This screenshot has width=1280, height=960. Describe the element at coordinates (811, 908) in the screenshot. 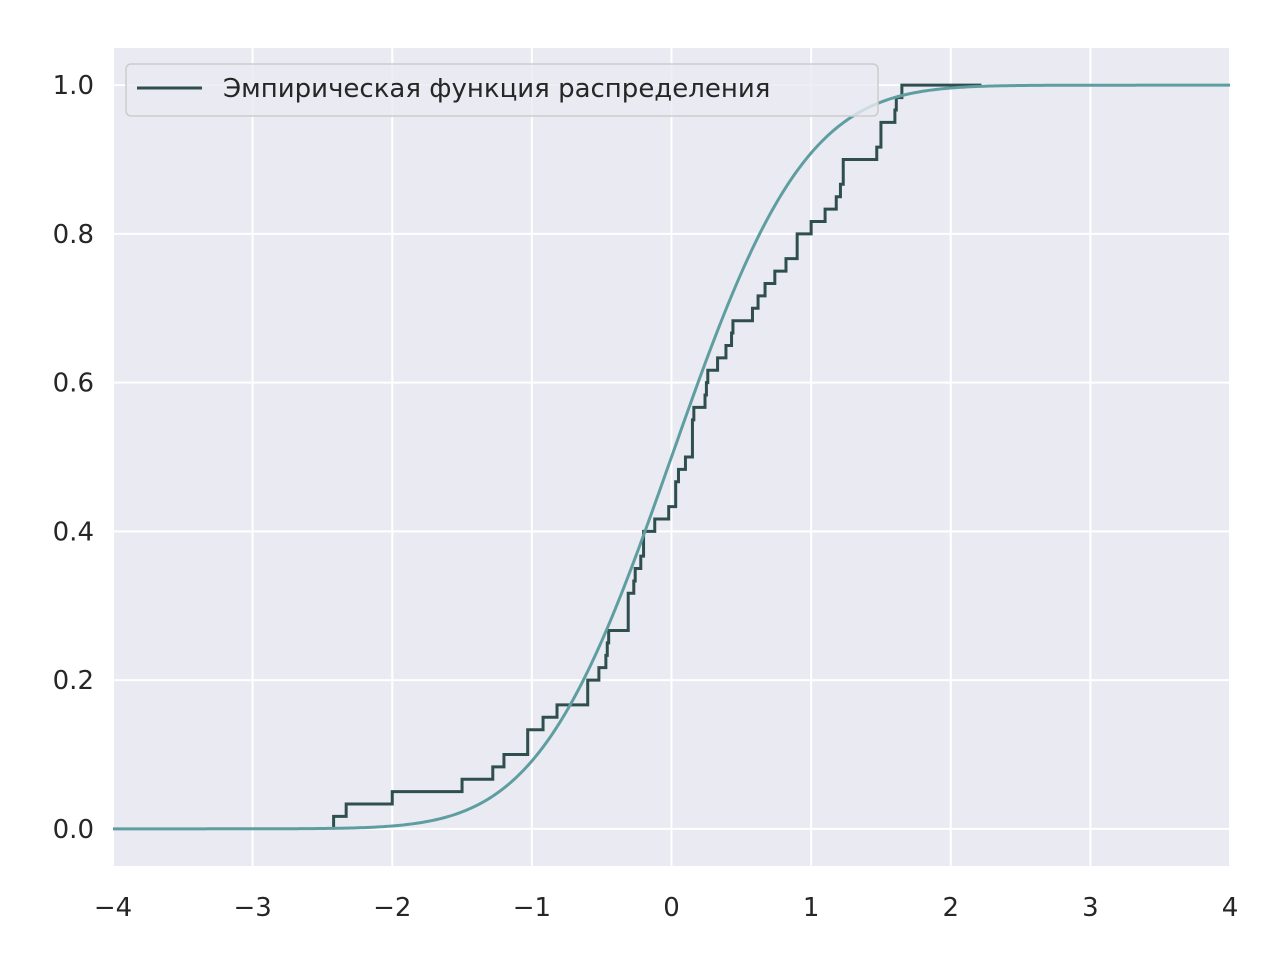

I see `x-tick-label: 1` at that location.